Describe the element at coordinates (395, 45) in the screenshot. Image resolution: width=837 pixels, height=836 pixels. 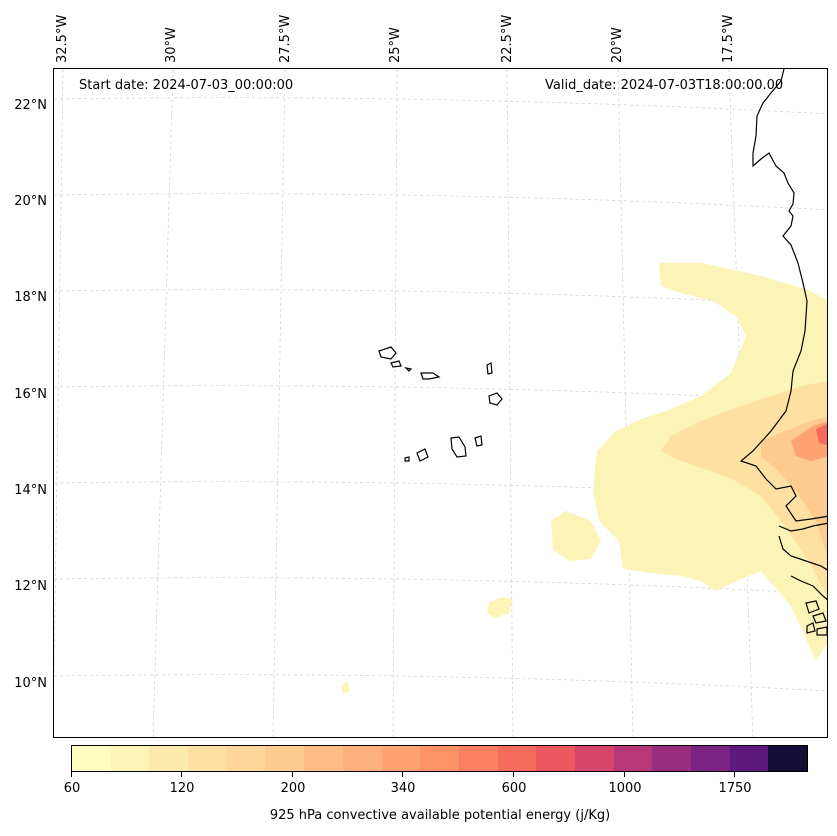
I see `lon-label-25w: 25°W` at that location.